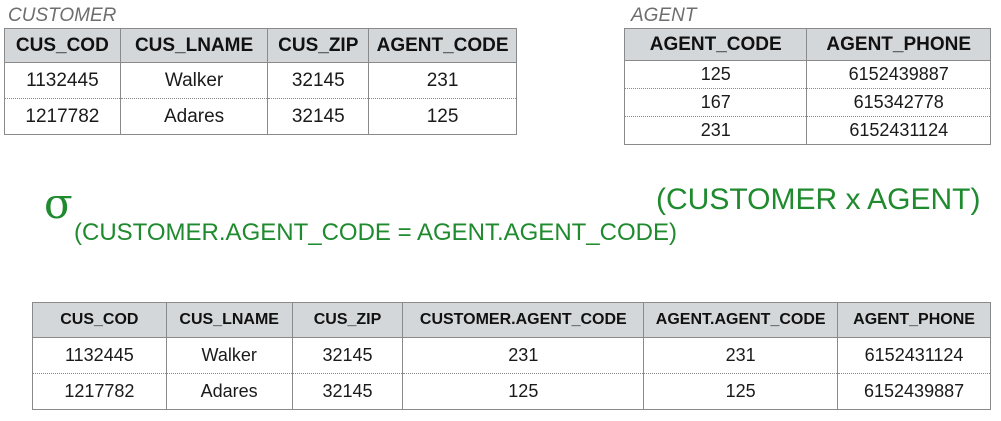 This screenshot has height=421, width=1001. I want to click on cartesian-product-expression: (CUSTOMER x AGENT), so click(818, 199).